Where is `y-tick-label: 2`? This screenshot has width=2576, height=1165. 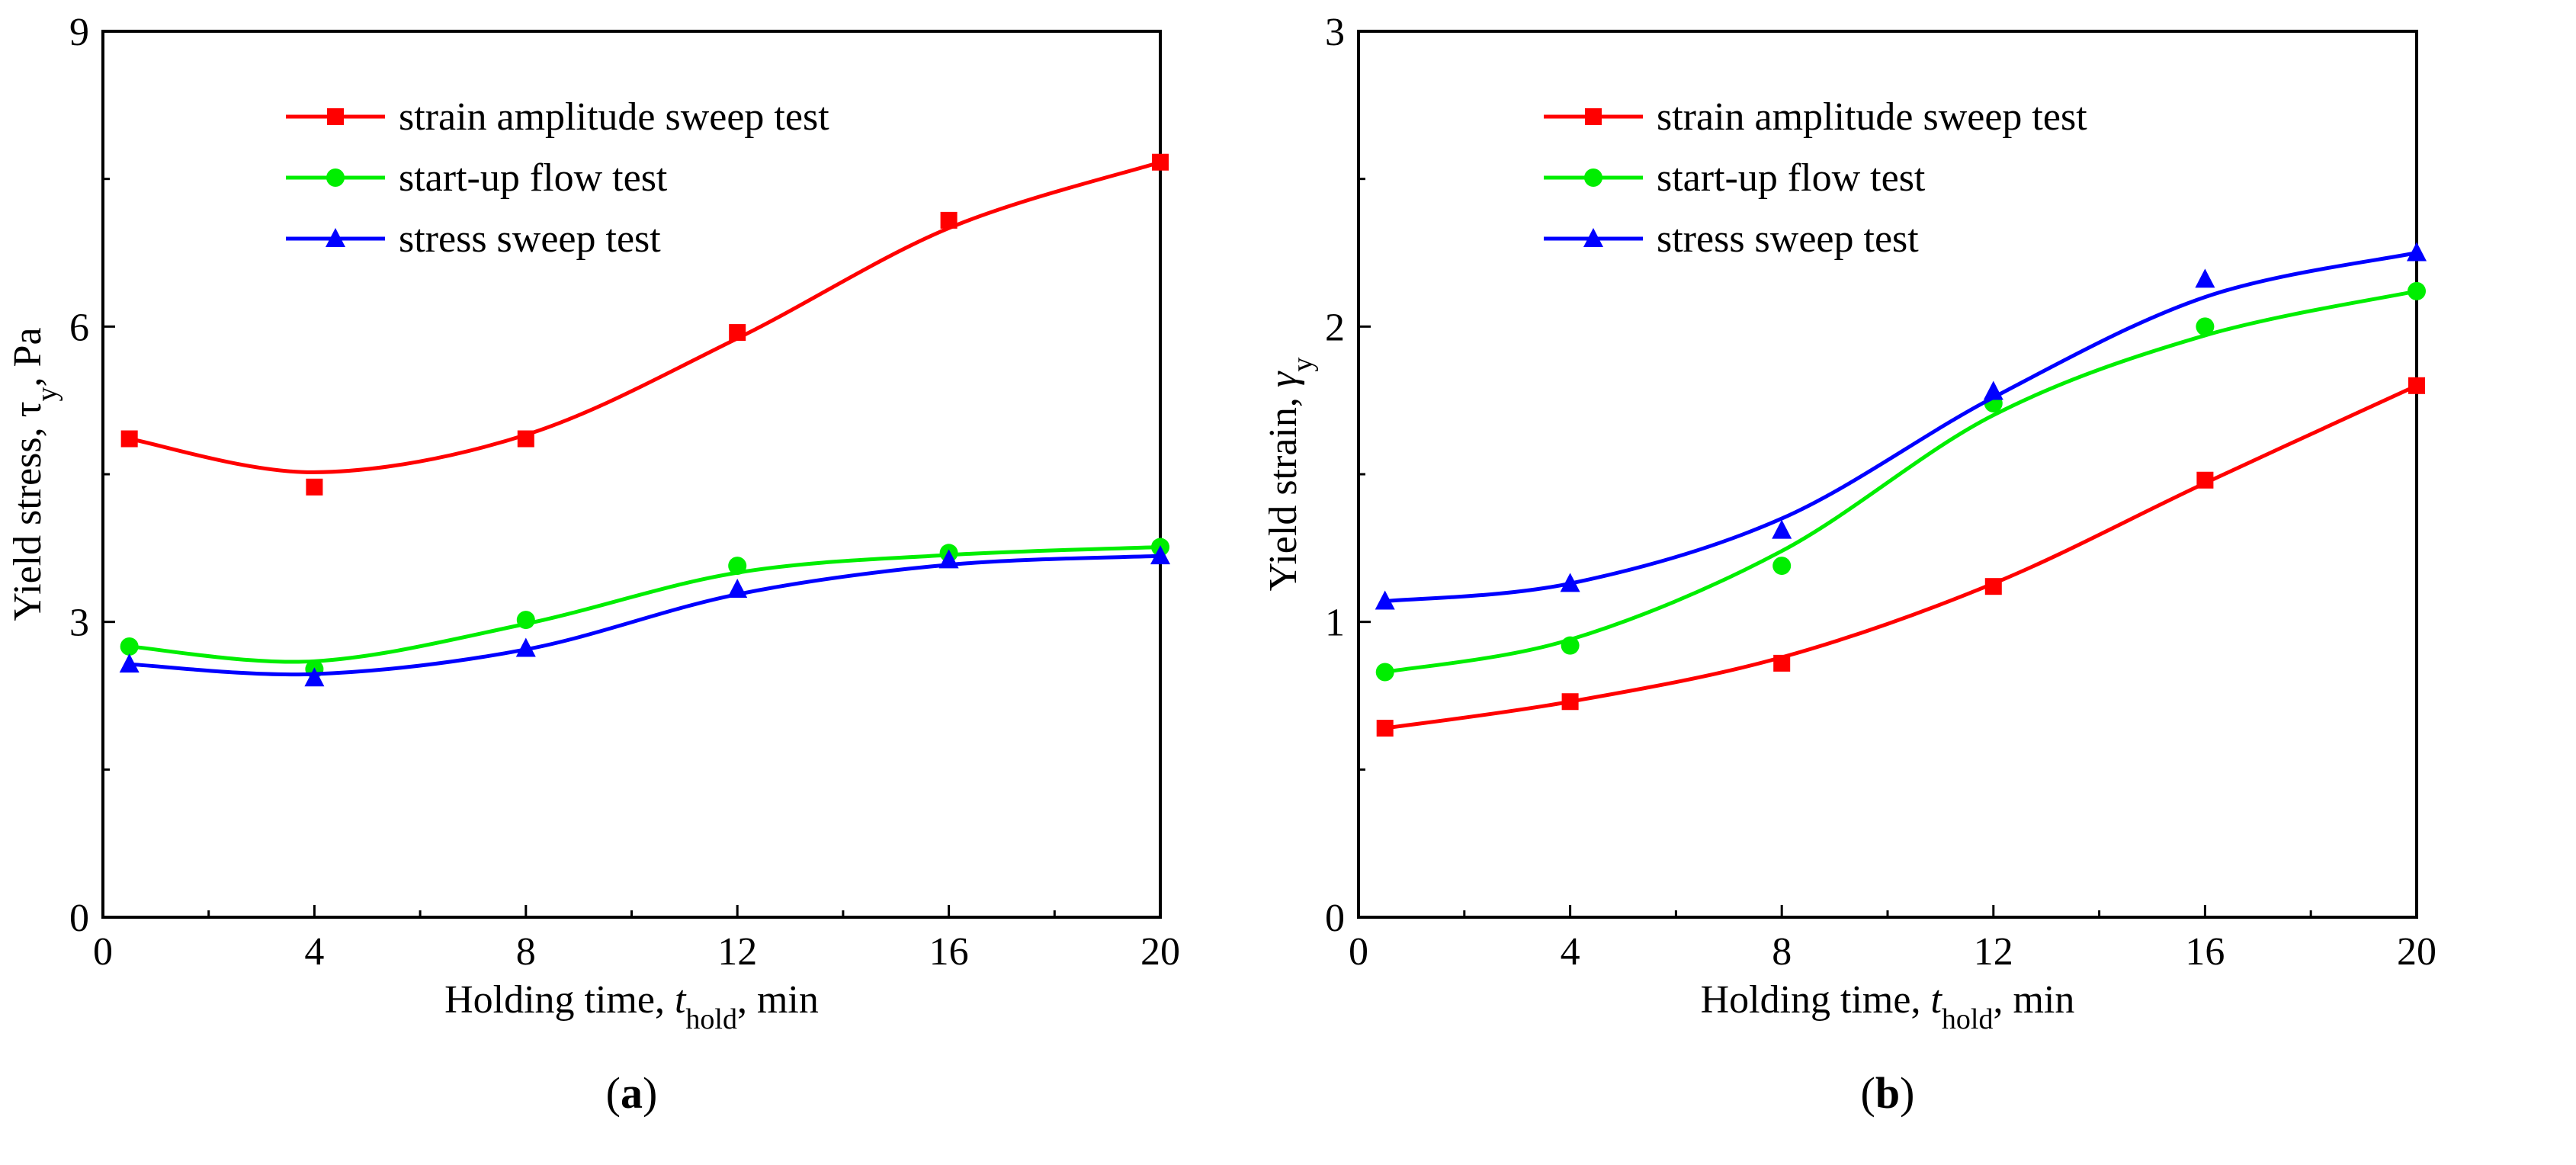 y-tick-label: 2 is located at coordinates (1335, 327).